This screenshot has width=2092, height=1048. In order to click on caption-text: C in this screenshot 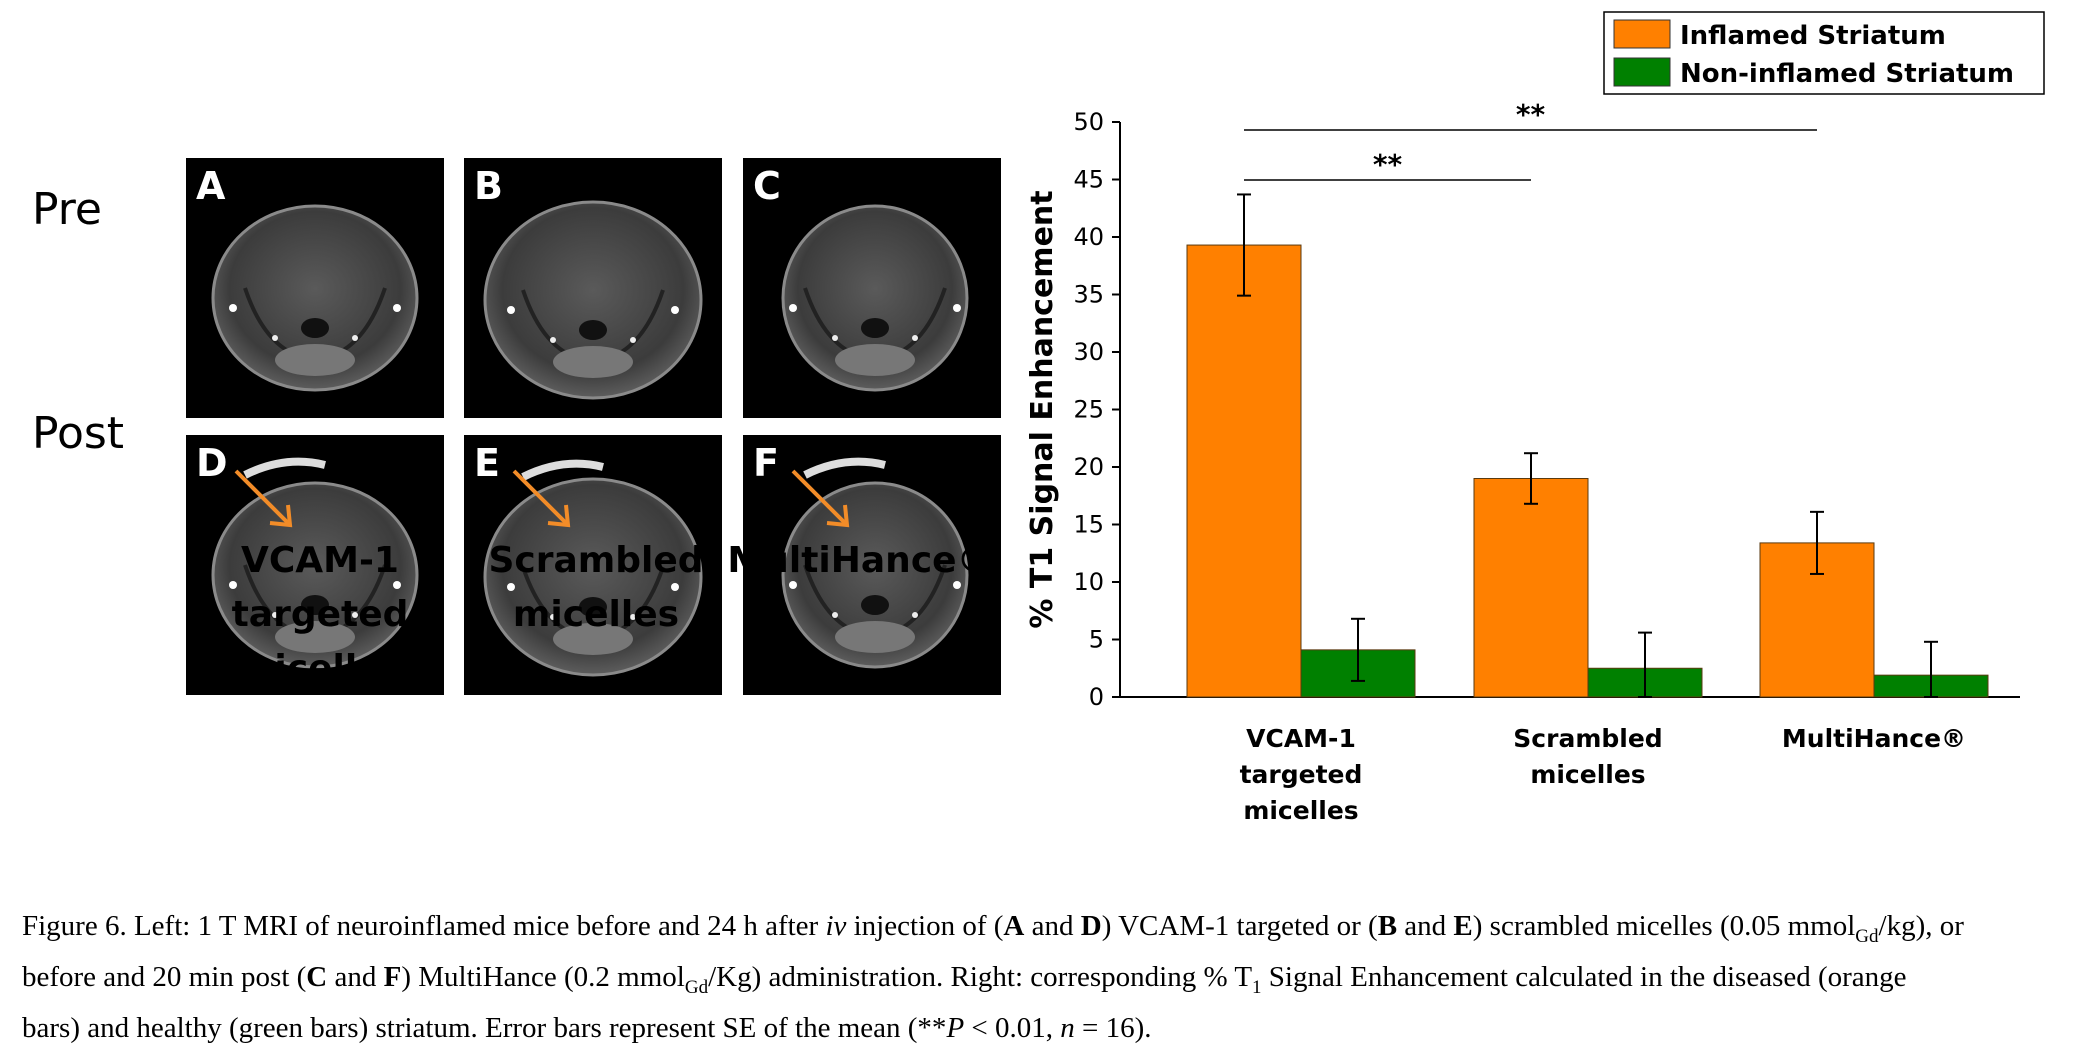, I will do `click(317, 976)`.